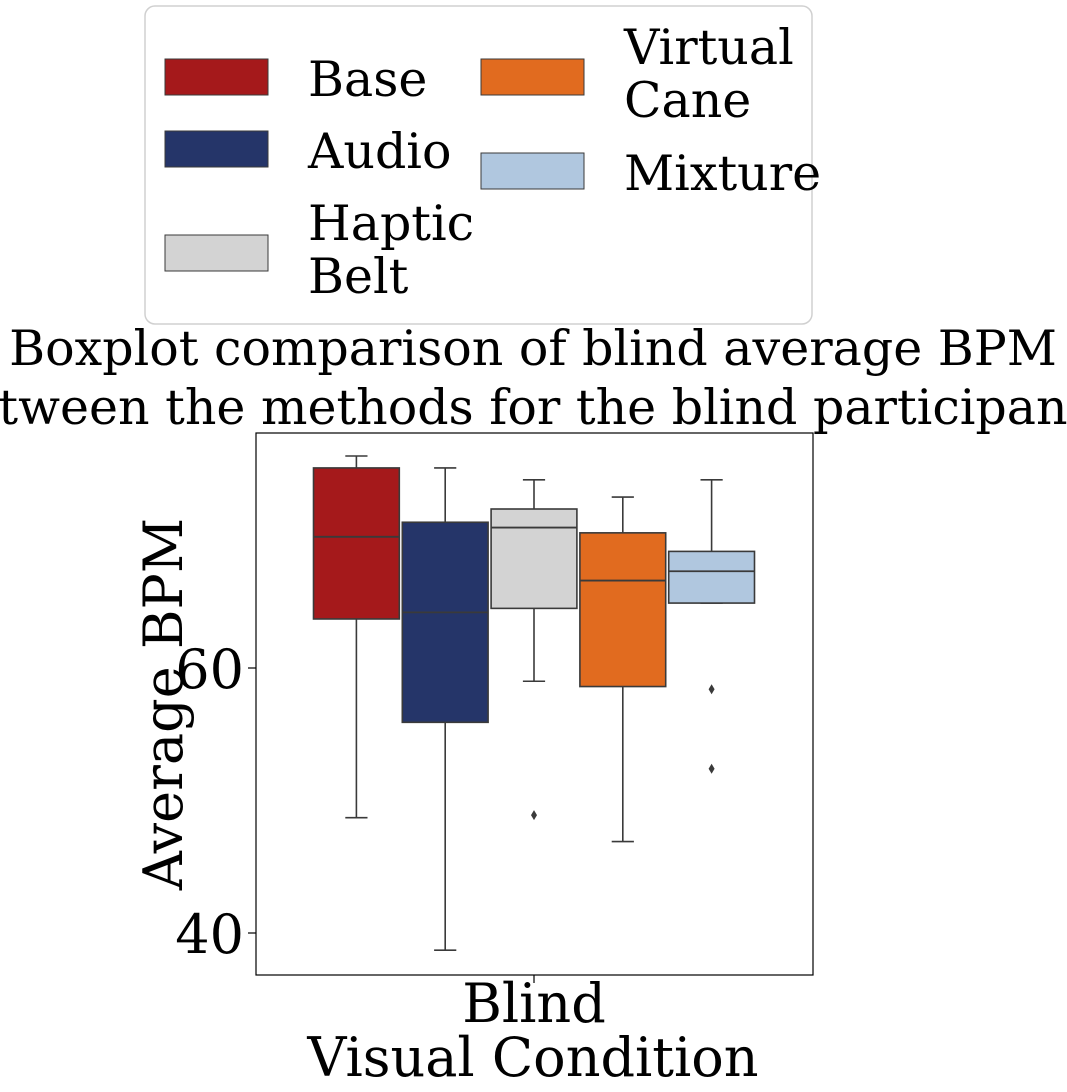 This screenshot has height=1092, width=1067. What do you see at coordinates (216, 77) in the screenshot?
I see `legend-swatch-base` at bounding box center [216, 77].